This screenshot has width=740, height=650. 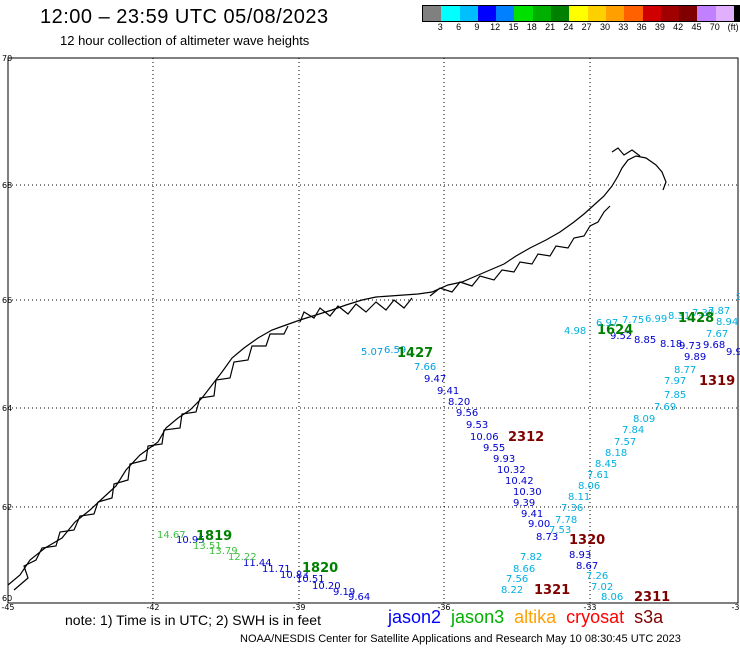 What do you see at coordinates (675, 395) in the screenshot?
I see `wave-height-value: 7.85` at bounding box center [675, 395].